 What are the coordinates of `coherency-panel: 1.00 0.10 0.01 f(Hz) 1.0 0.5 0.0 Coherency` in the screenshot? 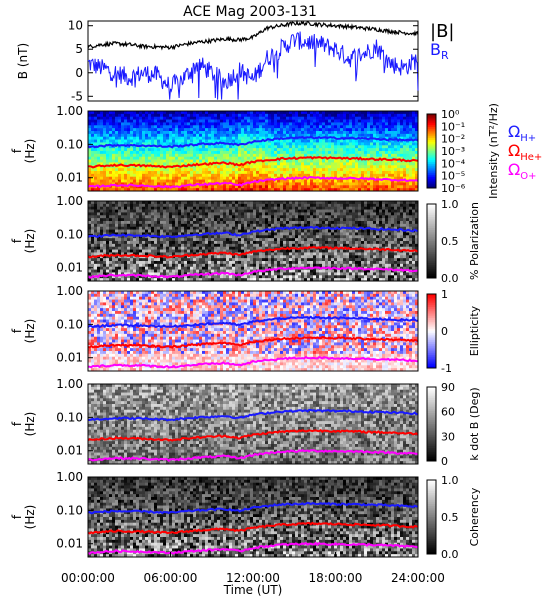 It's located at (245, 515).